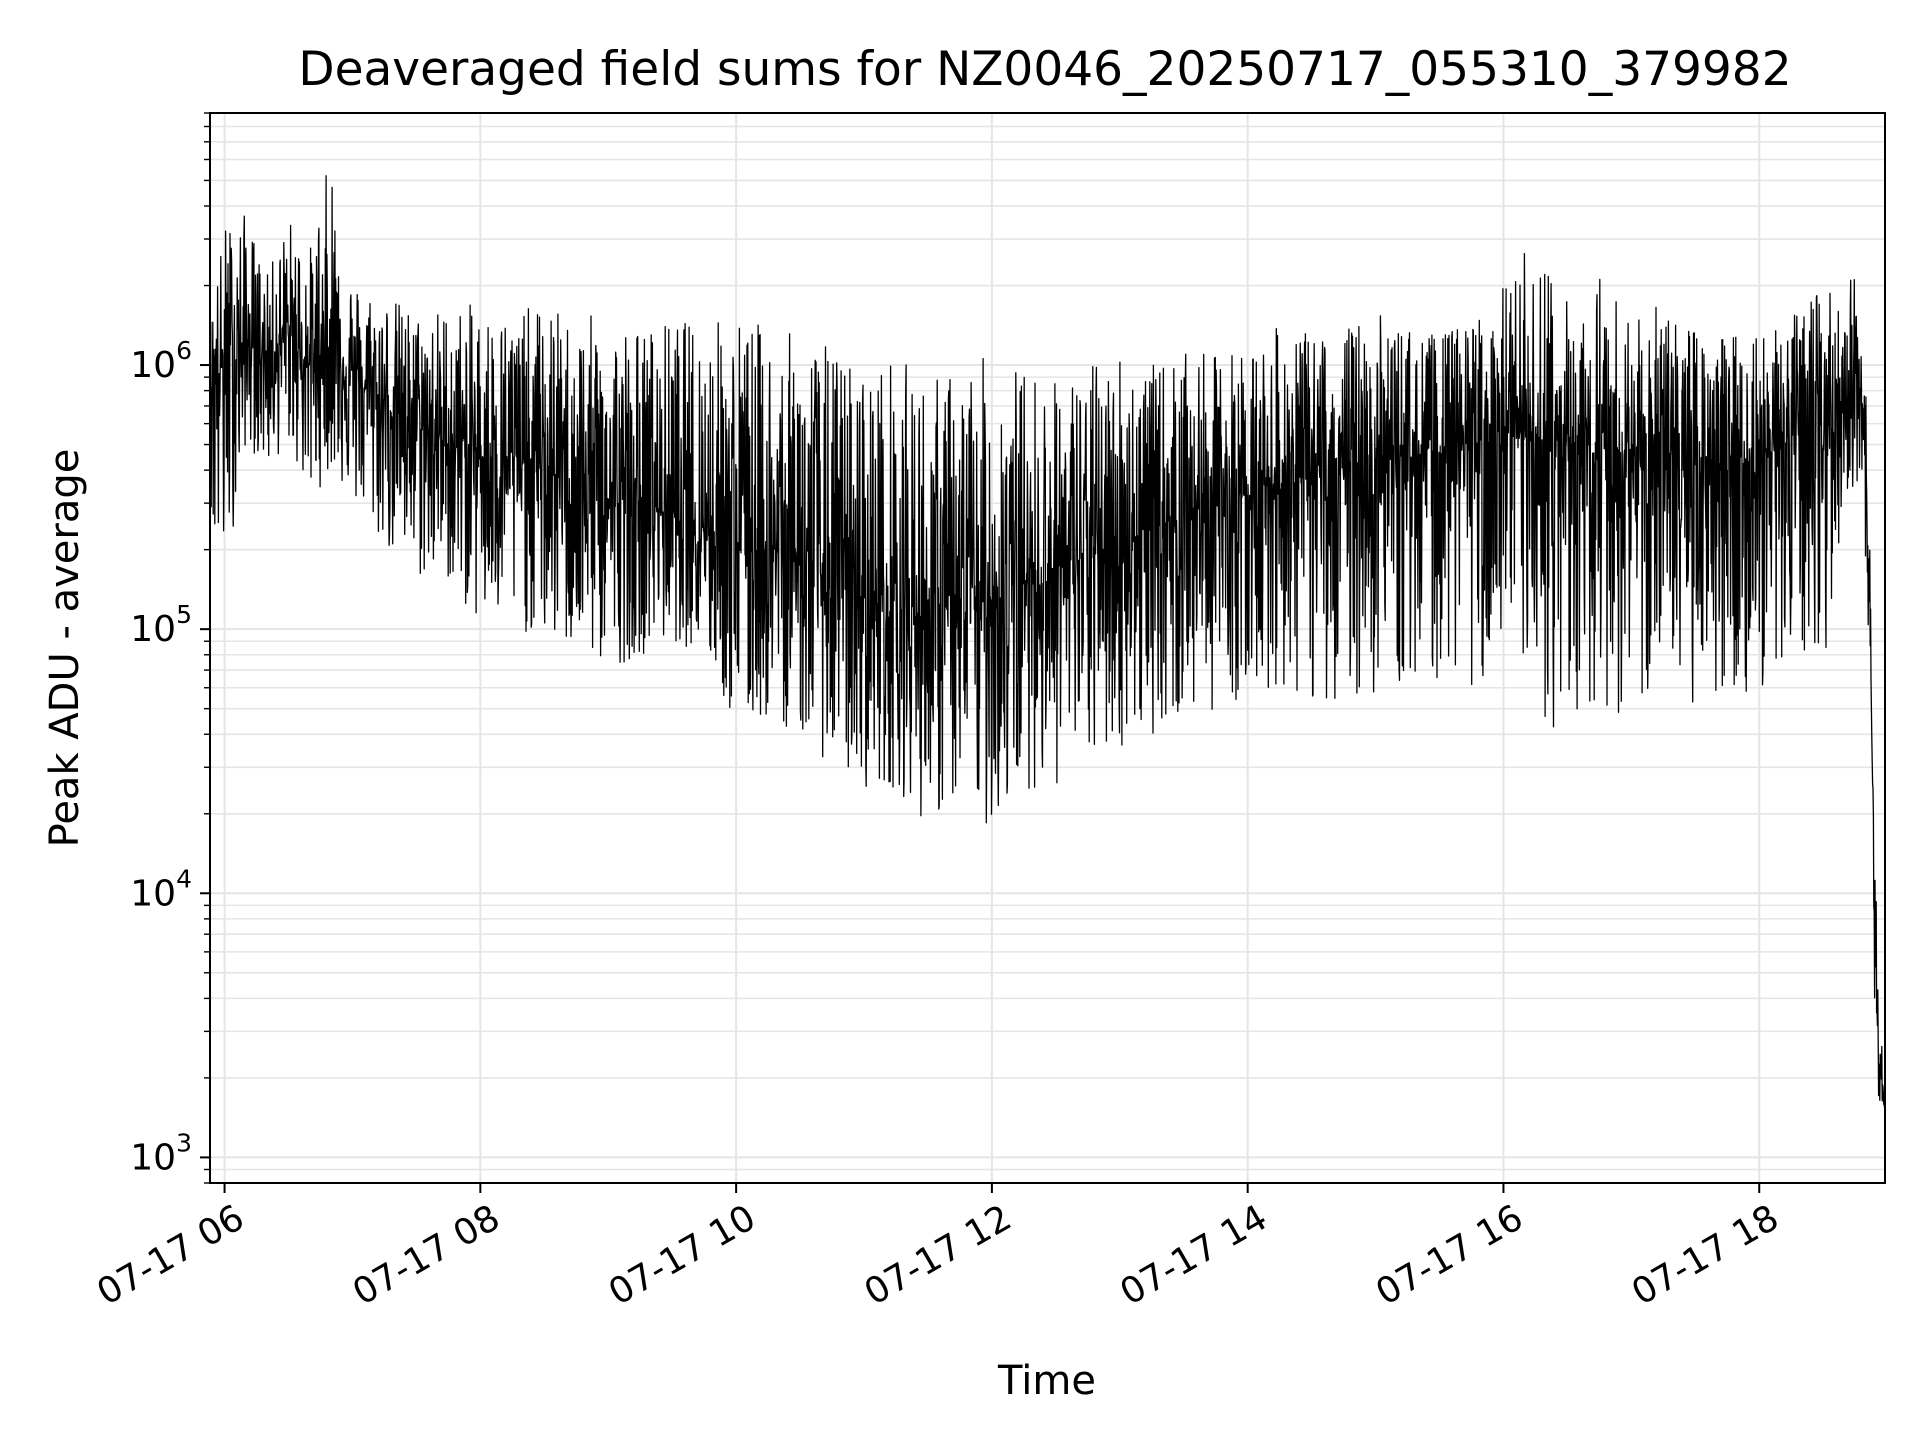 The image size is (1920, 1440). What do you see at coordinates (184, 878) in the screenshot?
I see `y-tick-exponent: 4` at bounding box center [184, 878].